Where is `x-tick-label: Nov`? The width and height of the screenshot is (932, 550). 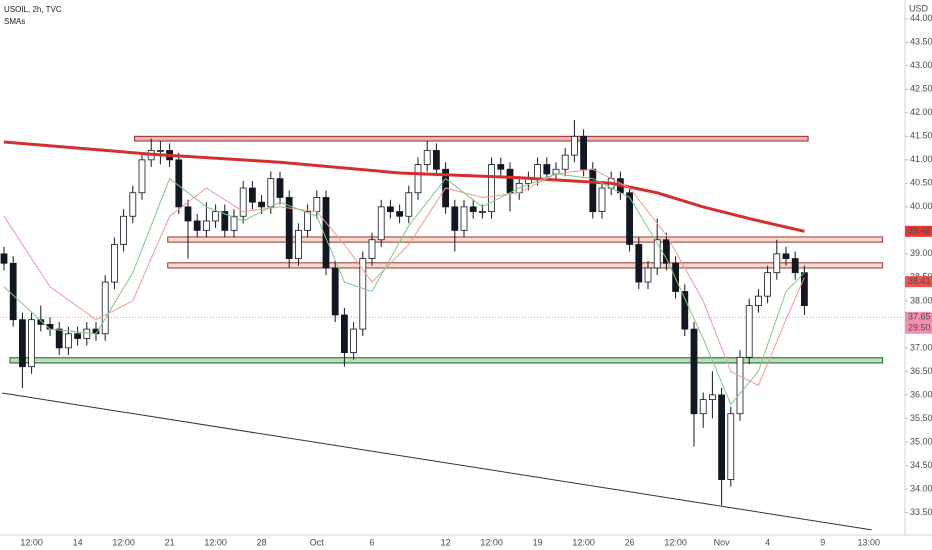
x-tick-label: Nov is located at coordinates (722, 542).